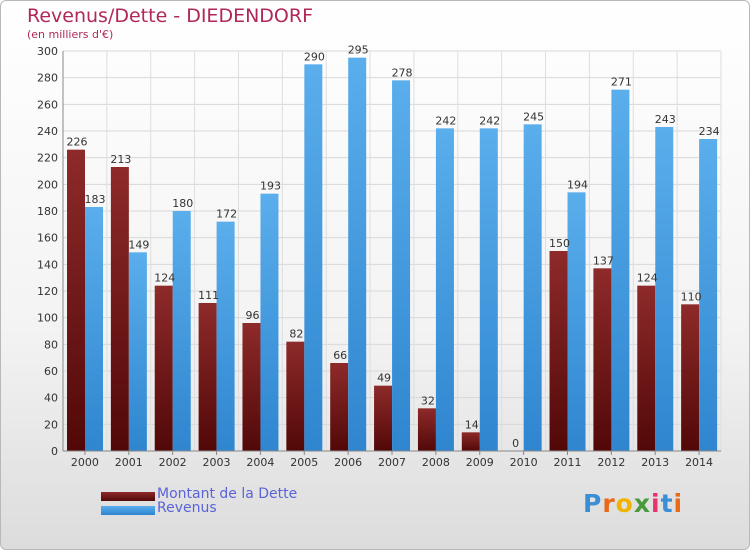  What do you see at coordinates (655, 462) in the screenshot?
I see `x-tick-label: 2013` at bounding box center [655, 462].